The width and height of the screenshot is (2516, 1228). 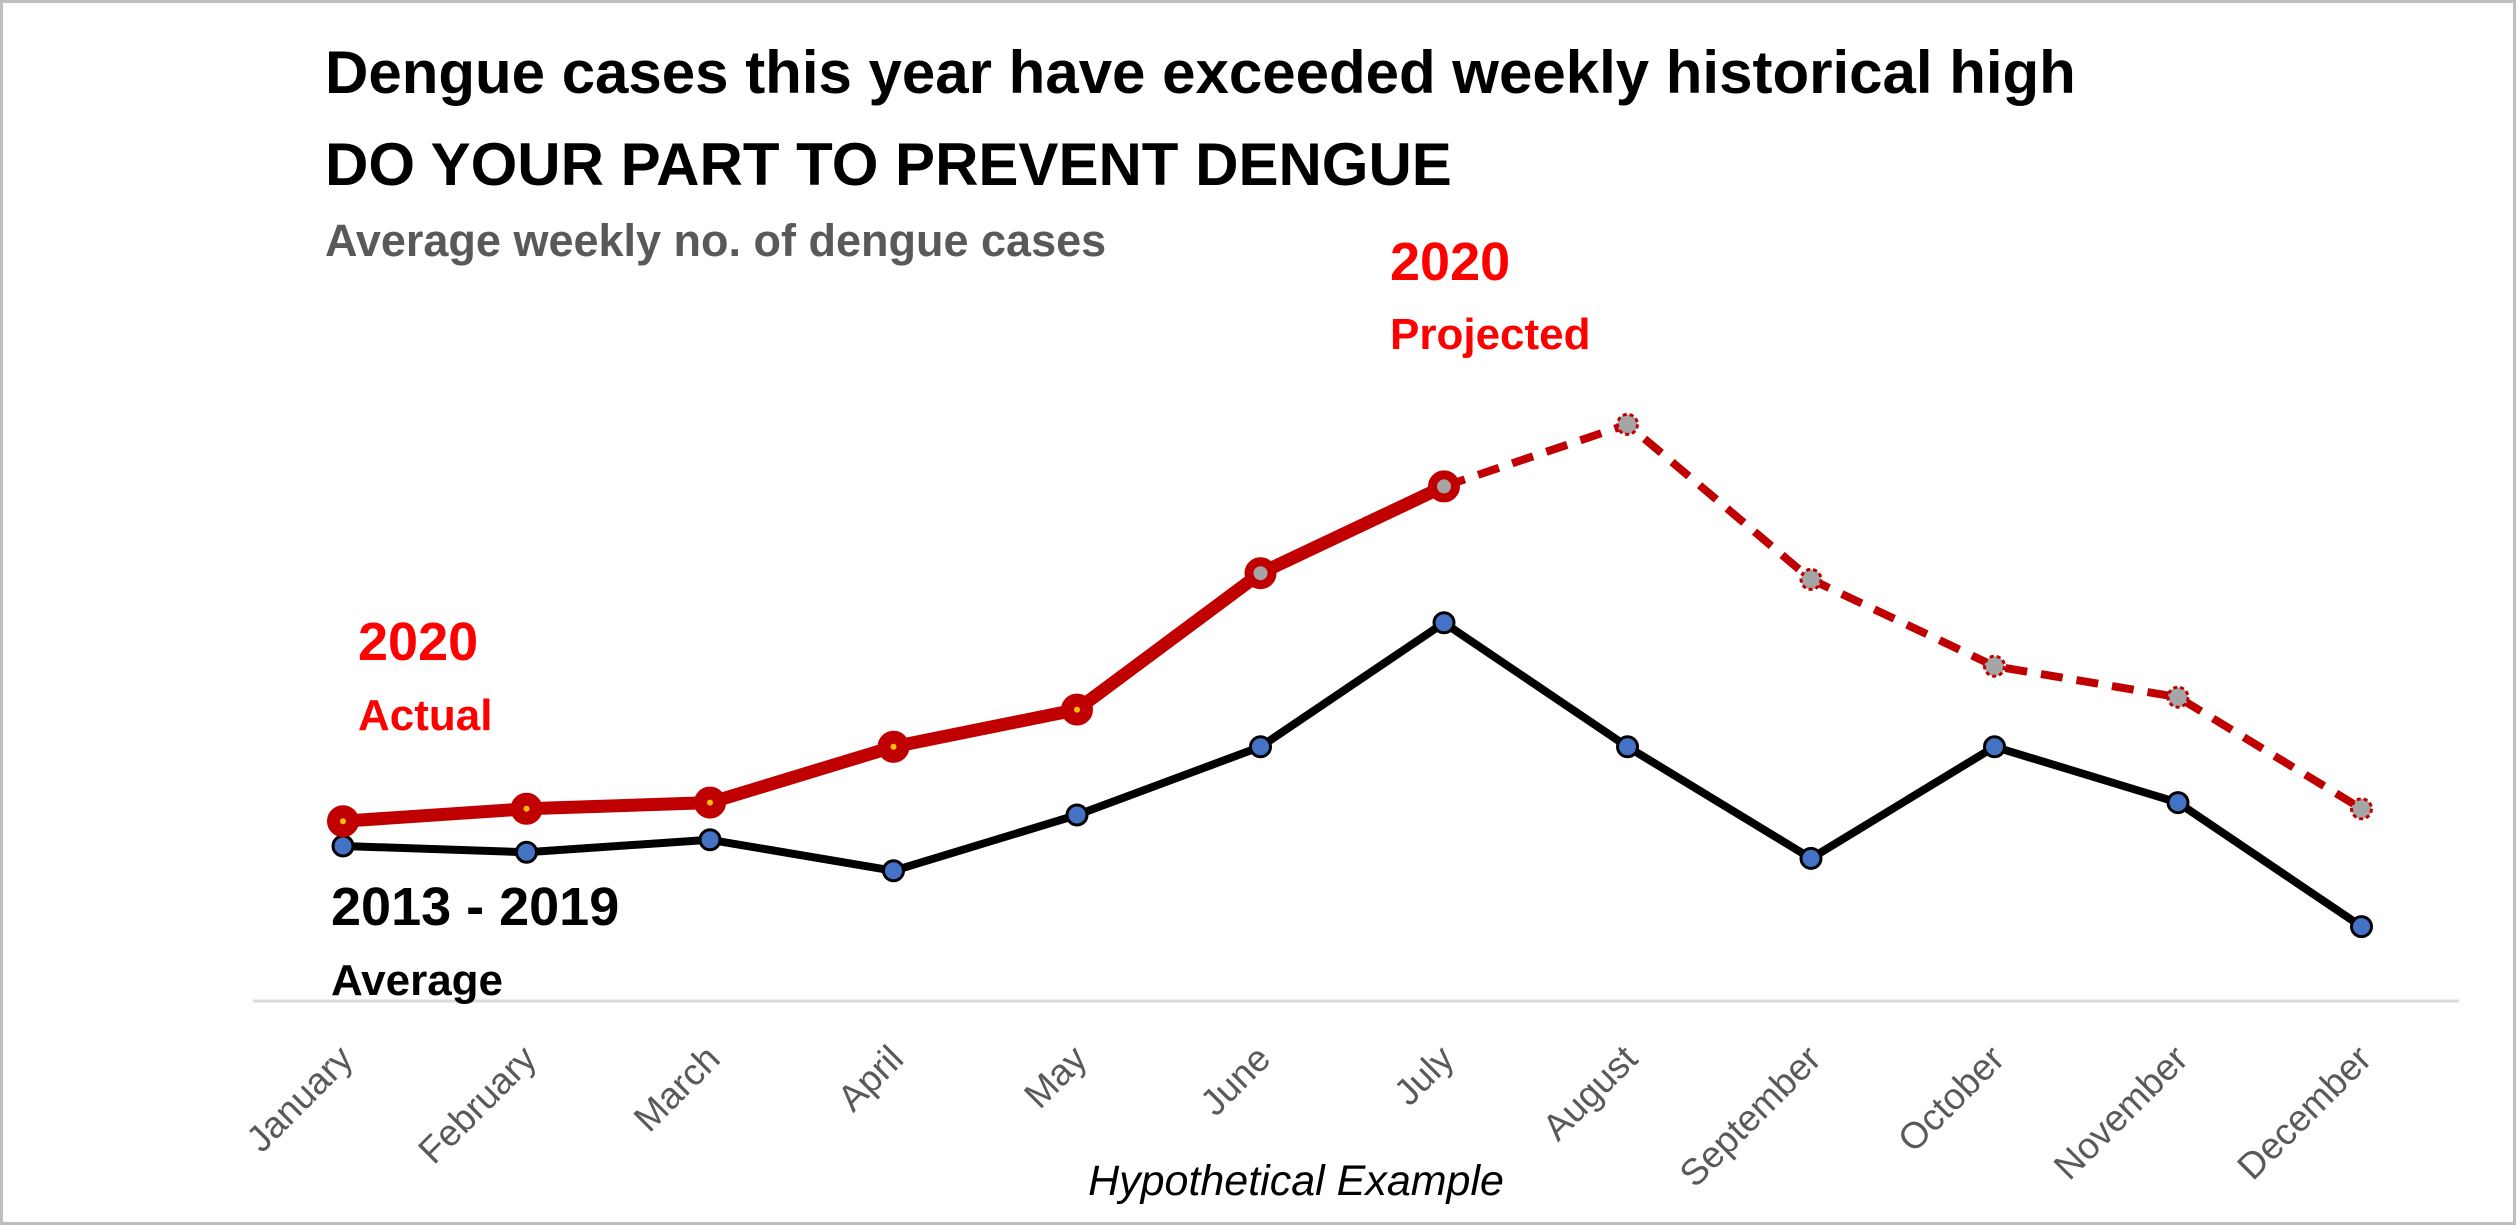 What do you see at coordinates (477, 1104) in the screenshot?
I see `x-tick-label: February` at bounding box center [477, 1104].